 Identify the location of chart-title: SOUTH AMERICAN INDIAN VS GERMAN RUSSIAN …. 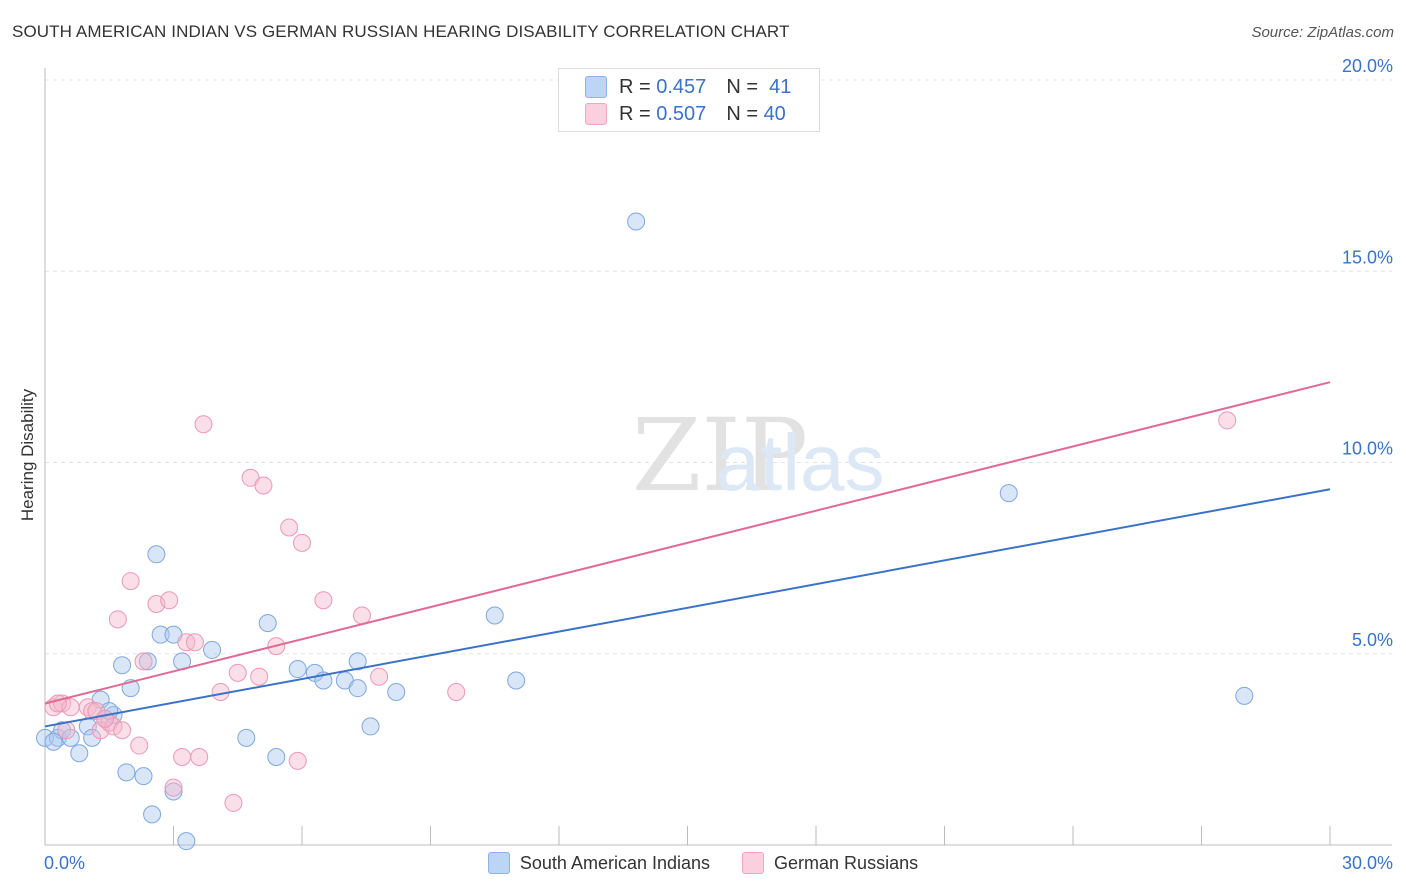
(401, 31).